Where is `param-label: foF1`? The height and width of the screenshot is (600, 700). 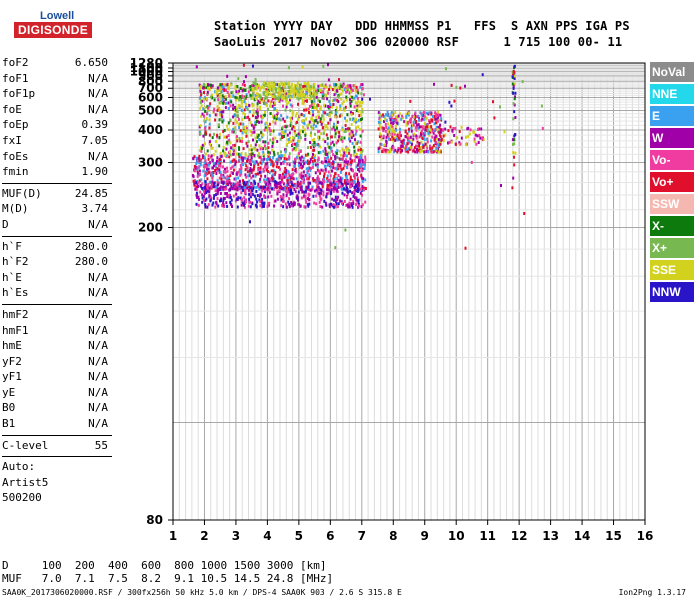 param-label: foF1 is located at coordinates (15, 78).